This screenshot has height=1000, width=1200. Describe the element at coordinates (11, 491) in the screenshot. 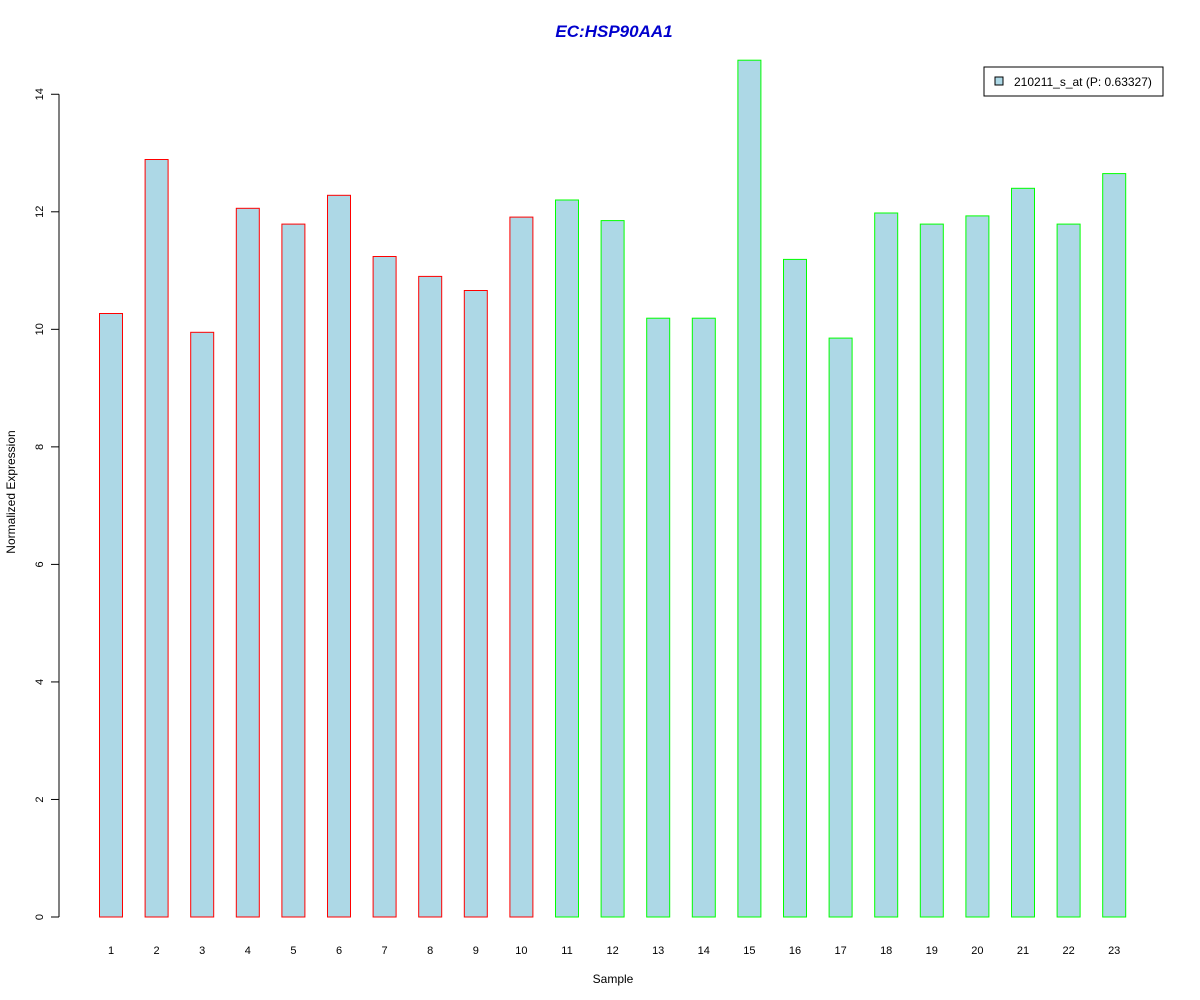

I see `y-axis-label: Normalized Expression` at that location.